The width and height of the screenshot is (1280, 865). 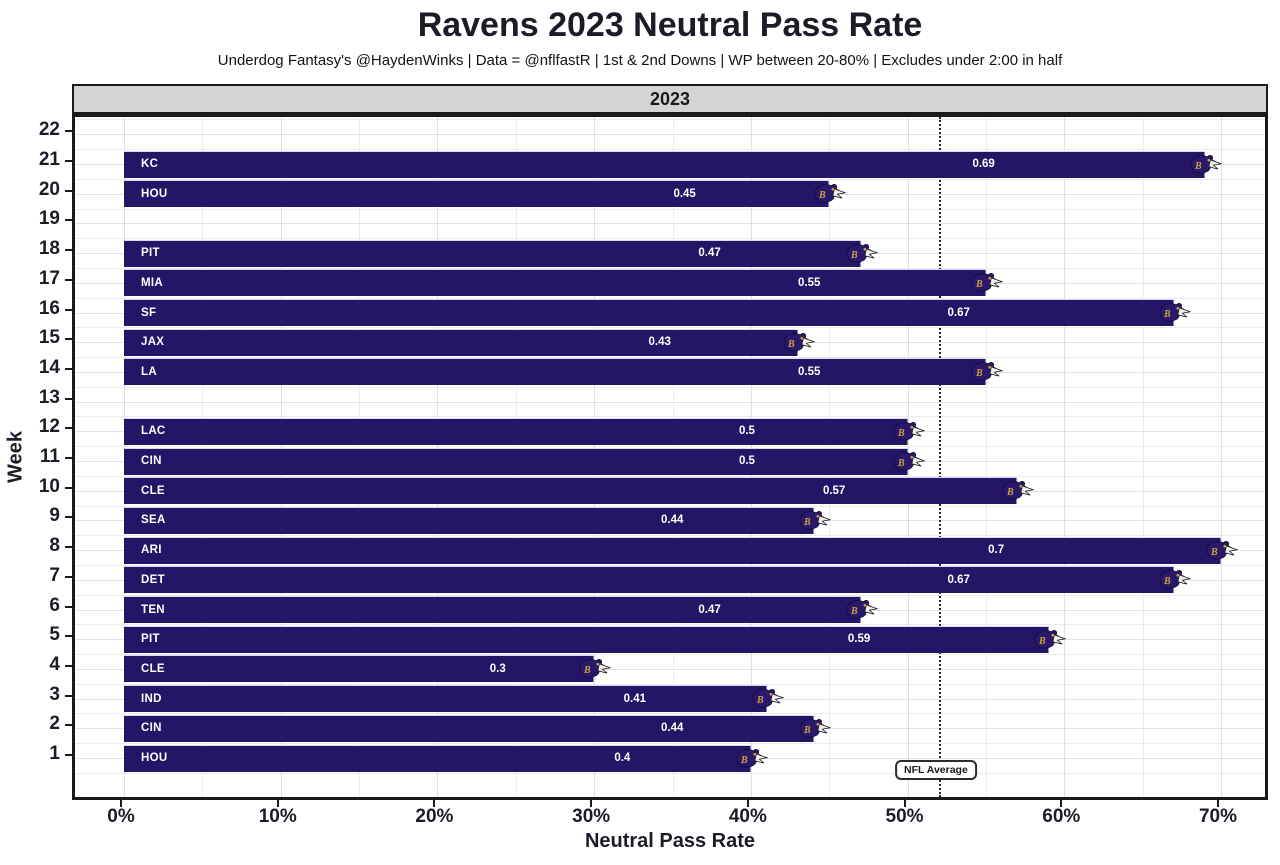 What do you see at coordinates (670, 99) in the screenshot?
I see `facet-strip: 2023` at bounding box center [670, 99].